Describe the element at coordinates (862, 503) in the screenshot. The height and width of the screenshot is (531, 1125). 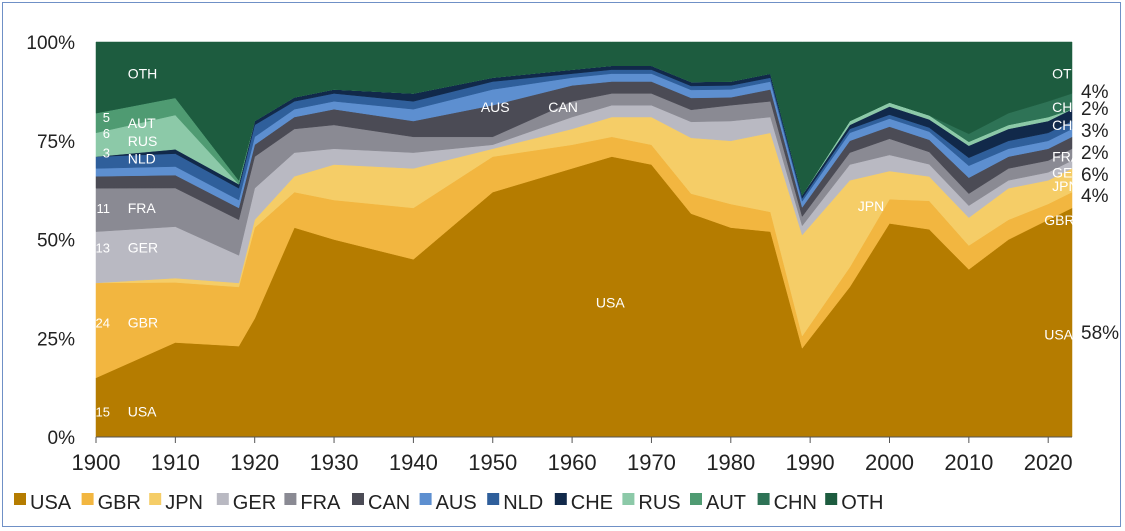
I see `legend-label-oth: OTH` at that location.